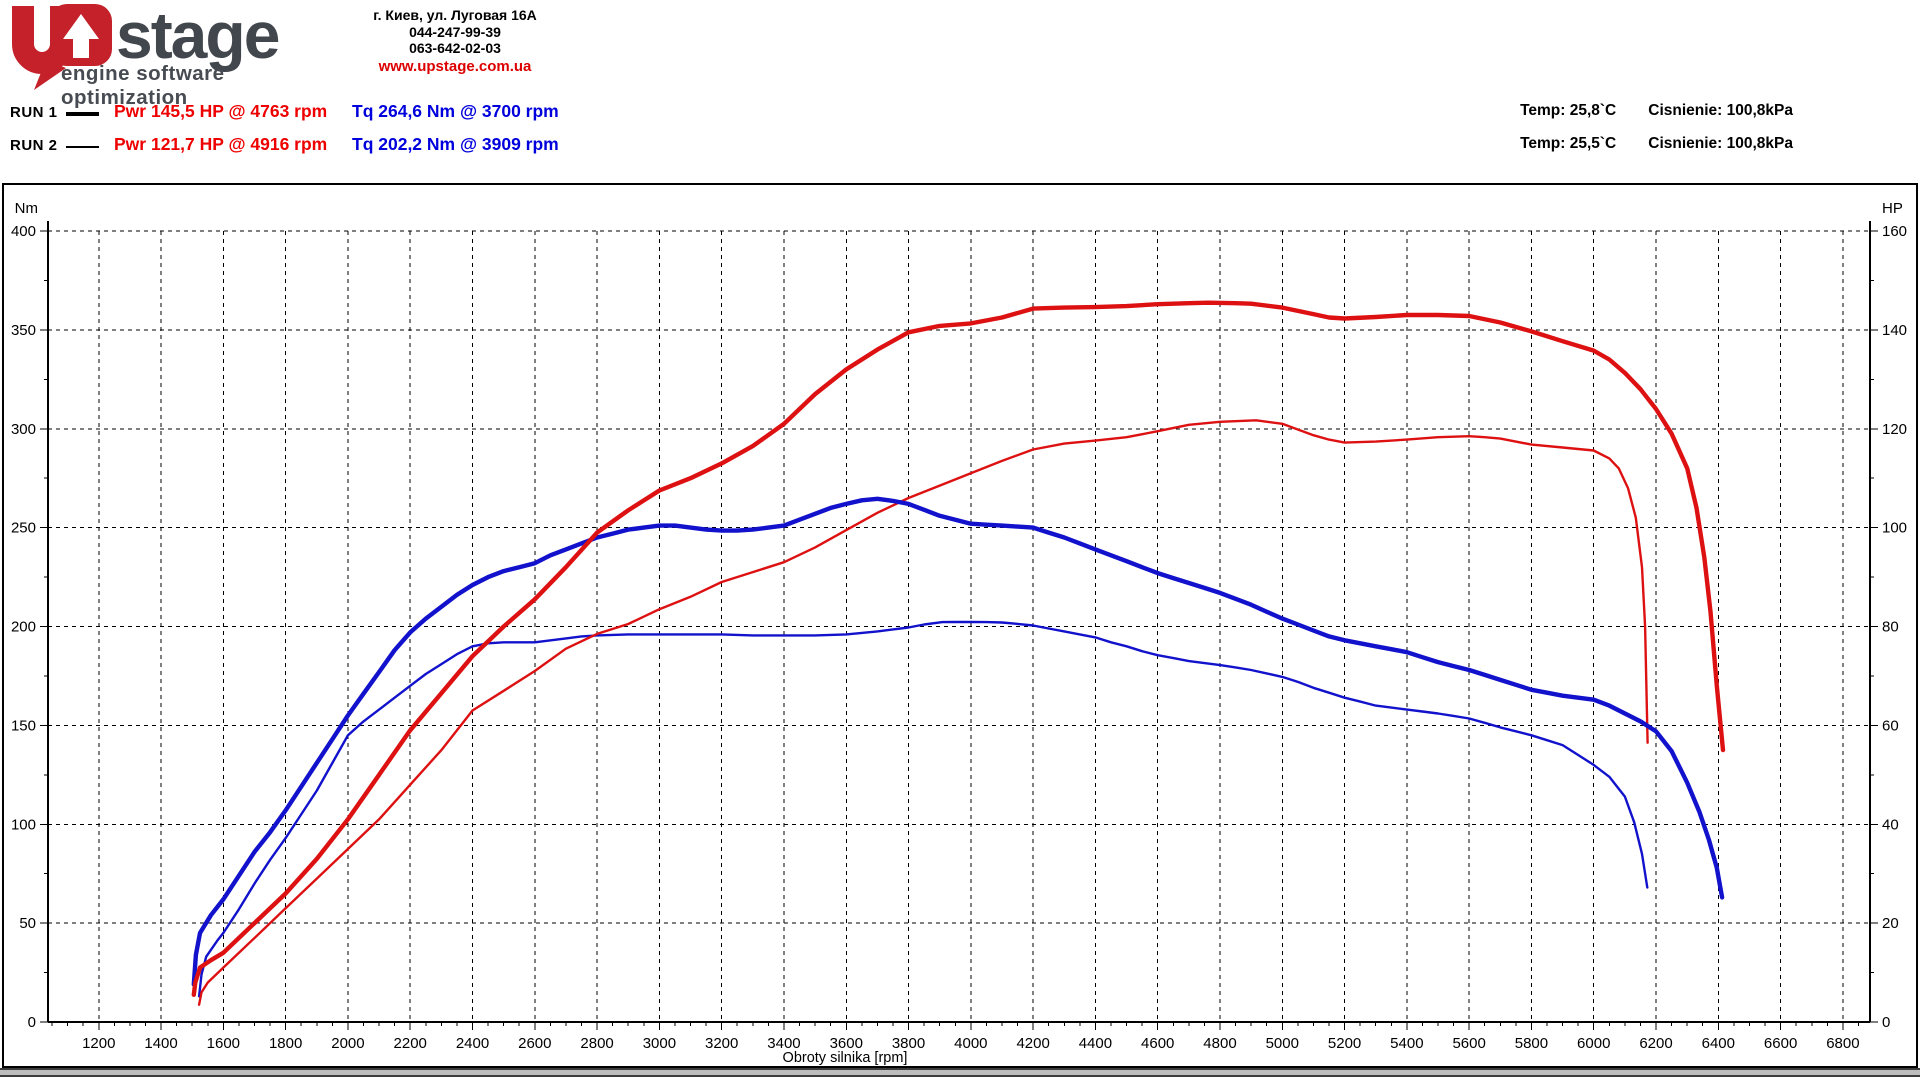  I want to click on svg-text: 4400, so click(1095, 1043).